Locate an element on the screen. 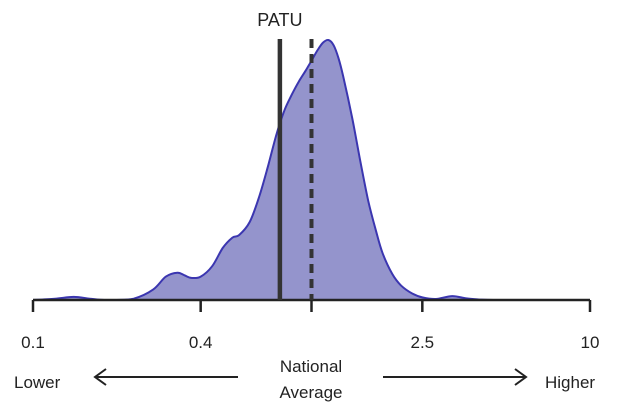 Image resolution: width=625 pixels, height=407 pixels. right-arrow-icon is located at coordinates (455, 377).